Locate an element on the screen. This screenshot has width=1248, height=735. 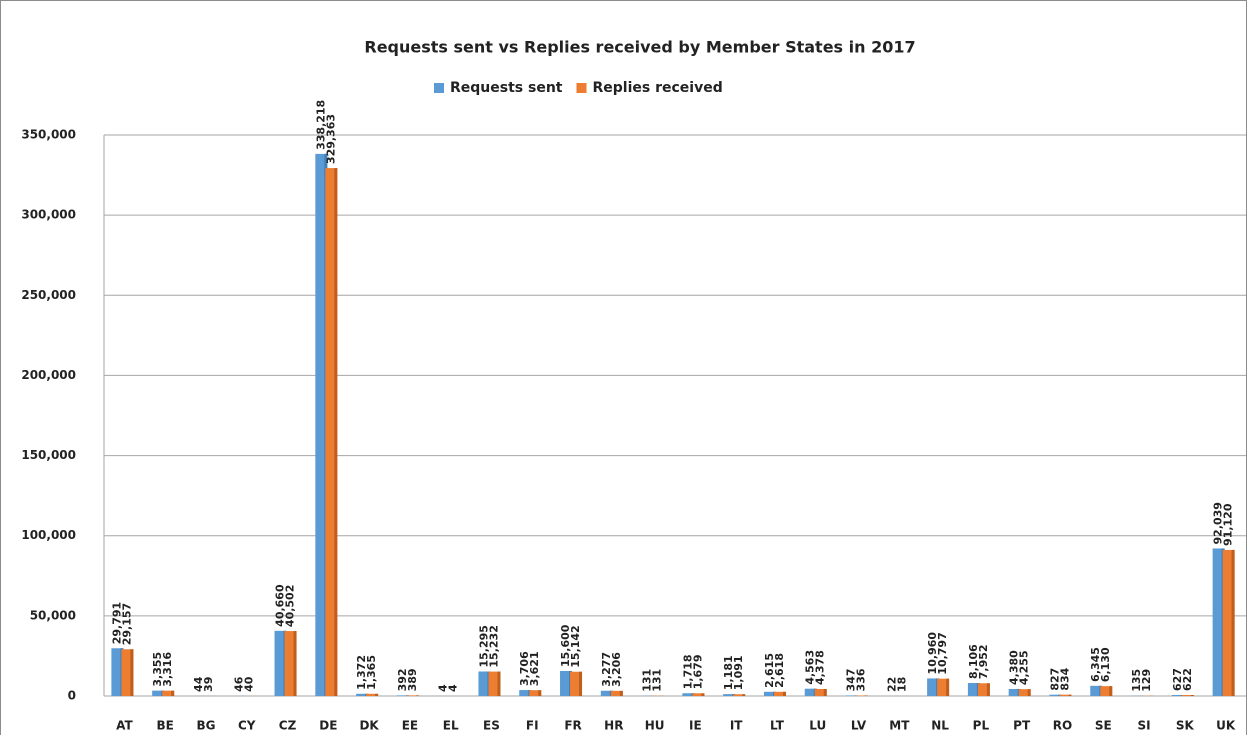
x-tick-label: FI is located at coordinates (532, 726).